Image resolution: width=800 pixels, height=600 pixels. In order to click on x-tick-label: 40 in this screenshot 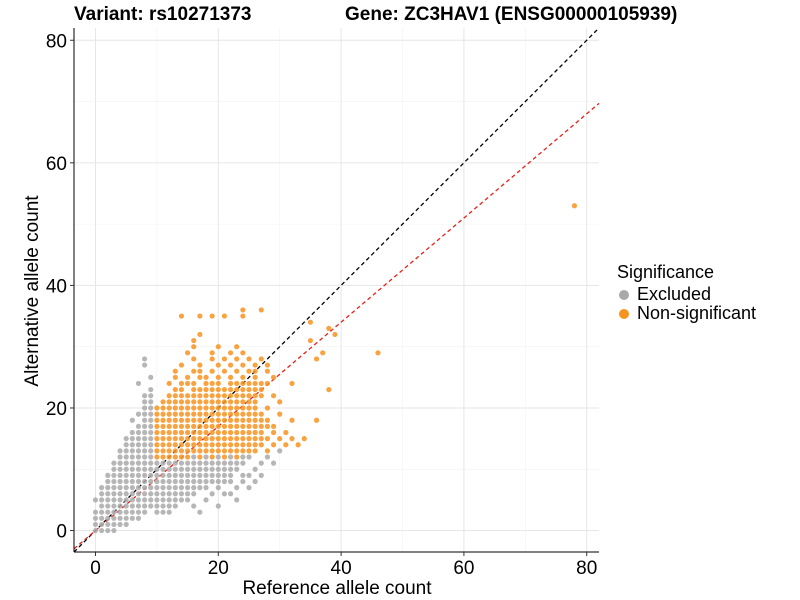, I will do `click(341, 568)`.